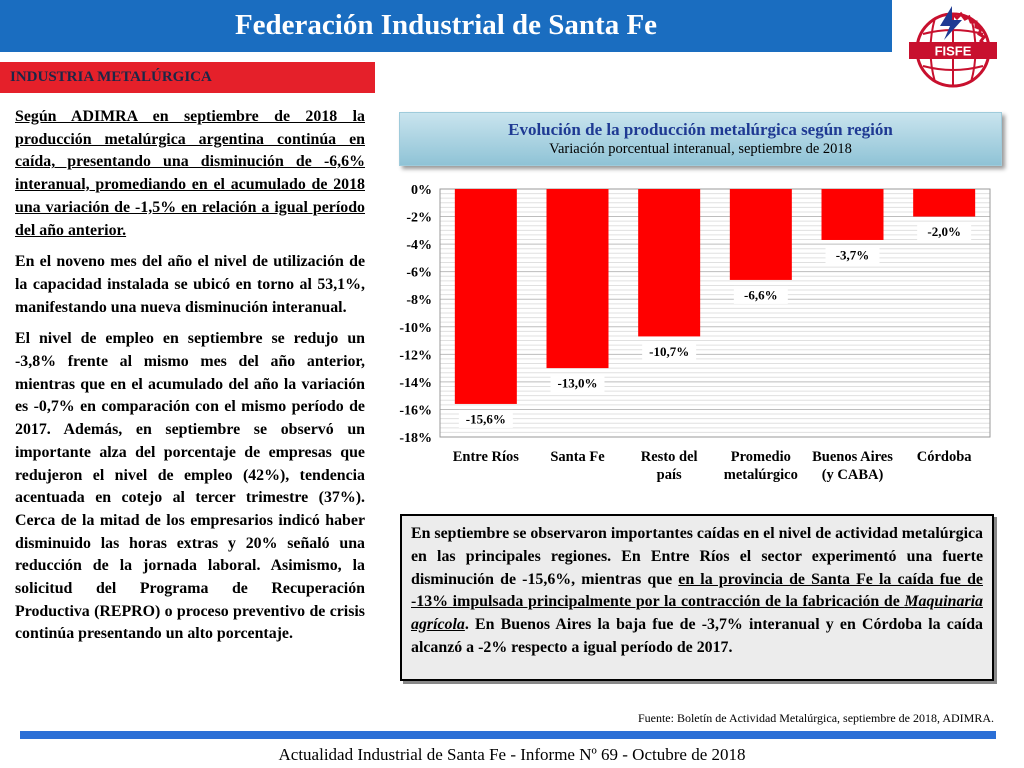 The width and height of the screenshot is (1024, 768). I want to click on y-tick-label: -4%, so click(419, 245).